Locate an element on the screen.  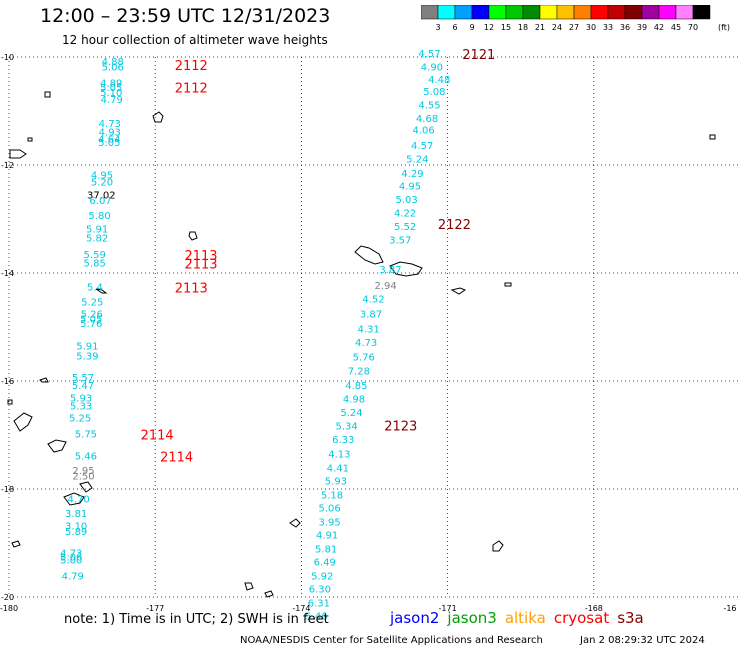
scale-unit: (ft) is located at coordinates (724, 27).